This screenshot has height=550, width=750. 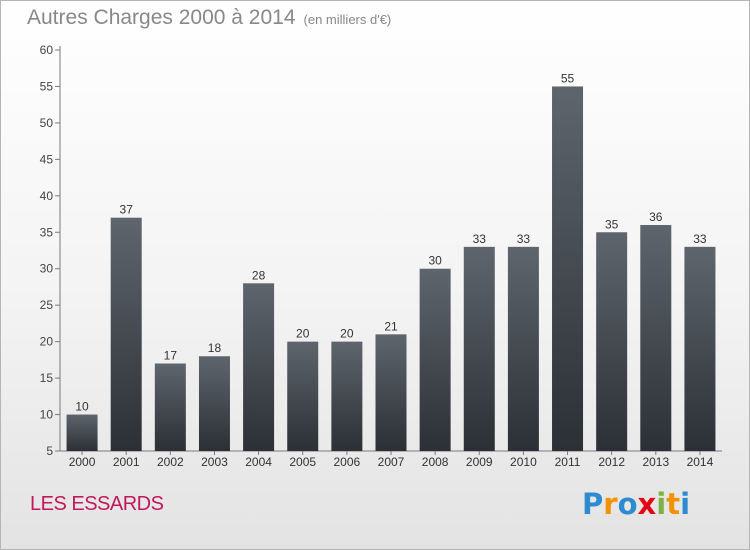 I want to click on x-tick-label: 2006, so click(x=347, y=462).